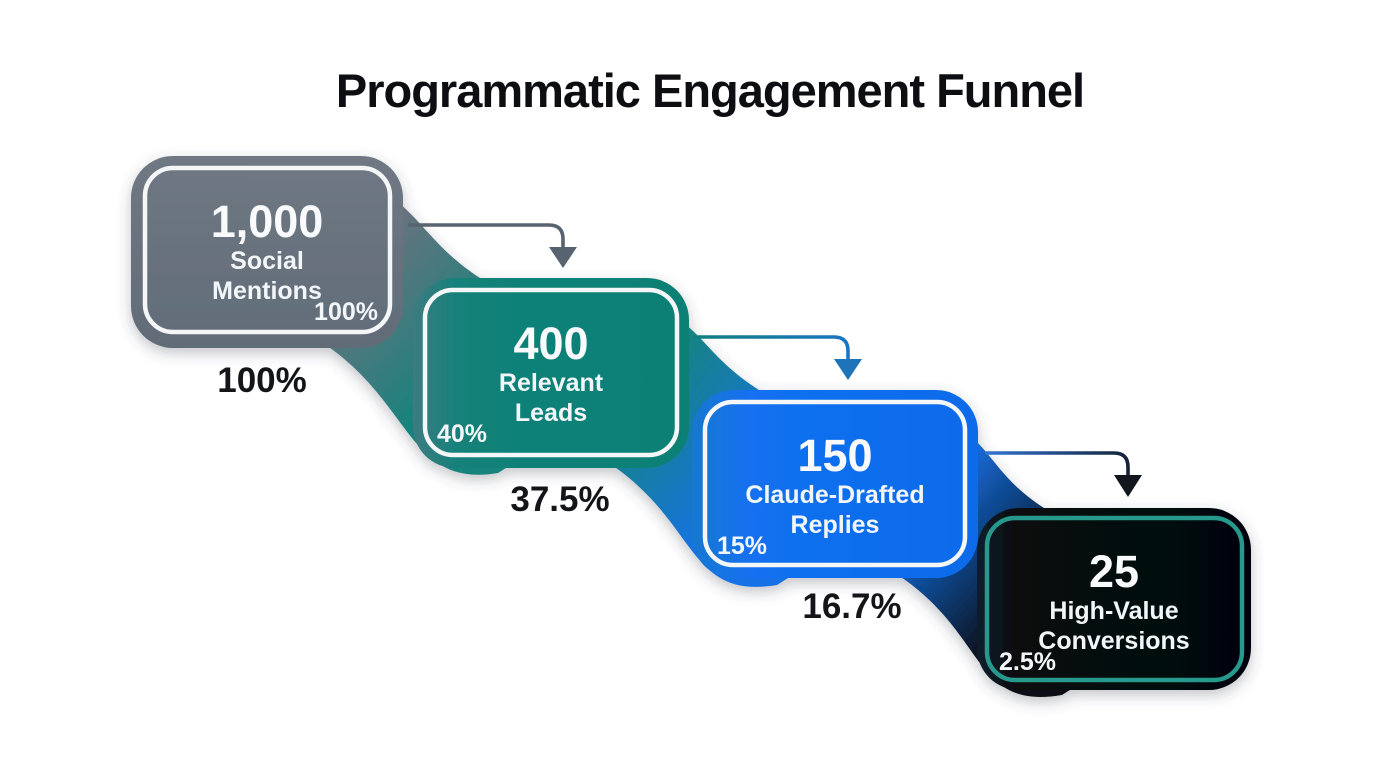 Image resolution: width=1376 pixels, height=768 pixels. What do you see at coordinates (551, 413) in the screenshot?
I see `stage-2-label-line2: Leads` at bounding box center [551, 413].